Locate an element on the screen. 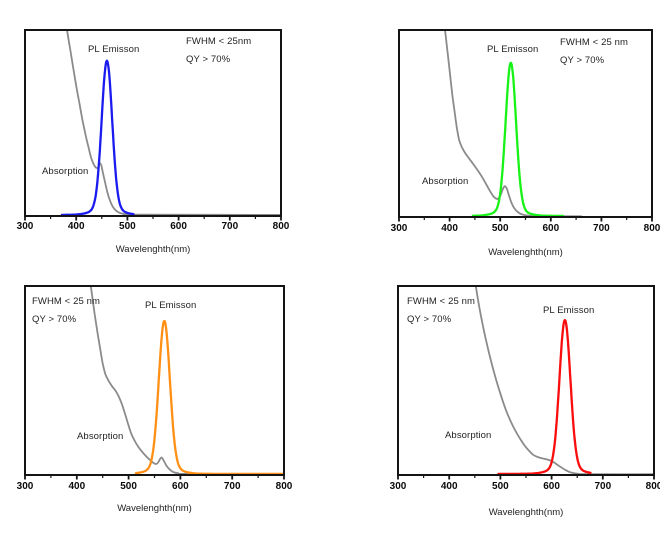 The height and width of the screenshot is (549, 660). plot-area-orange is located at coordinates (154, 382).